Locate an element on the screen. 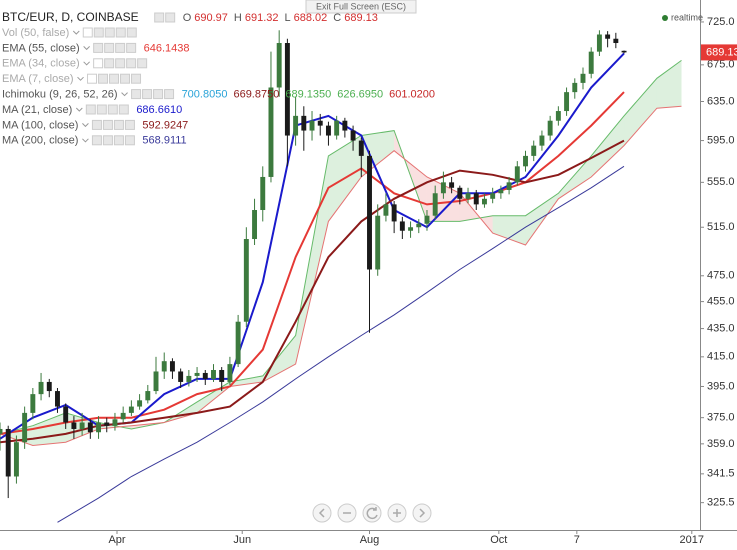 Image resolution: width=737 pixels, height=550 pixels. x-tick-label: Aug is located at coordinates (370, 540).